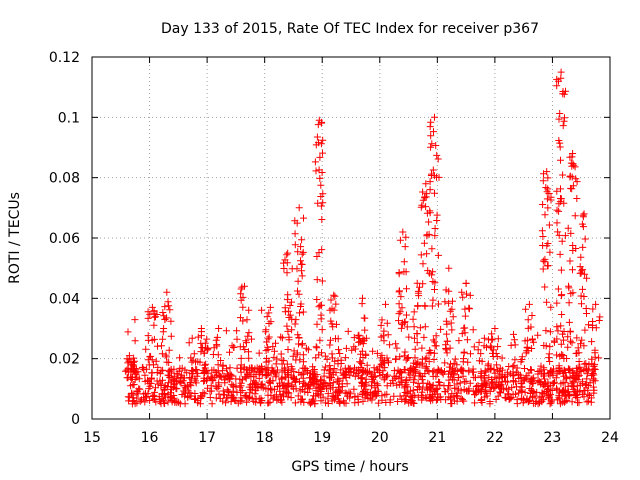 The image size is (640, 480). Describe the element at coordinates (150, 438) in the screenshot. I see `x-tick-label: 16` at that location.